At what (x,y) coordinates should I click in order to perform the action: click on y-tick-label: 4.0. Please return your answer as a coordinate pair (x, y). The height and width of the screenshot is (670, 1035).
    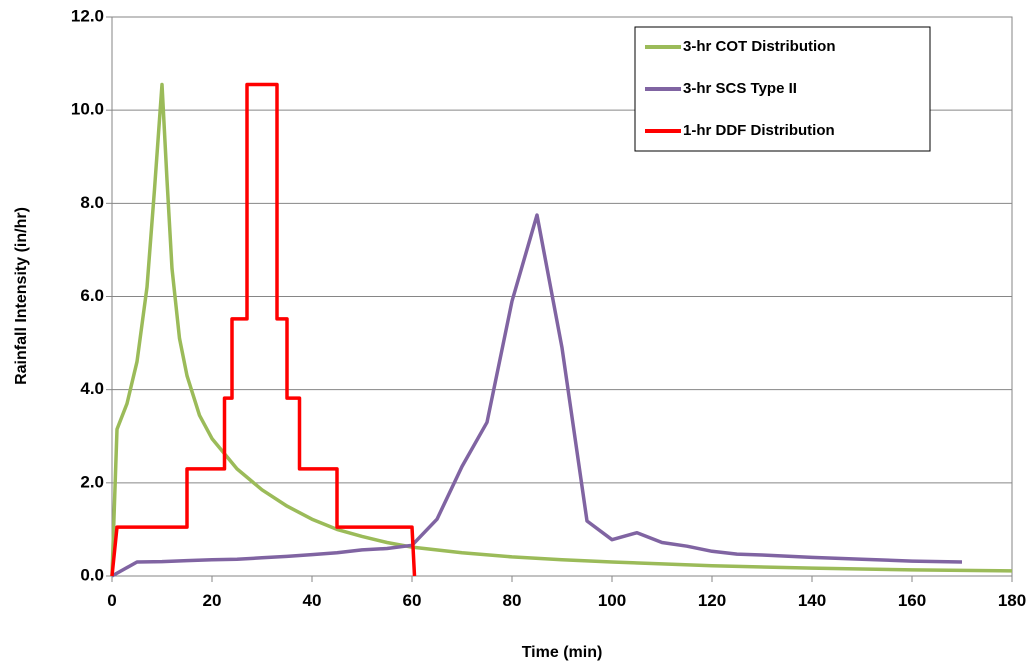
    Looking at the image, I should click on (92, 388).